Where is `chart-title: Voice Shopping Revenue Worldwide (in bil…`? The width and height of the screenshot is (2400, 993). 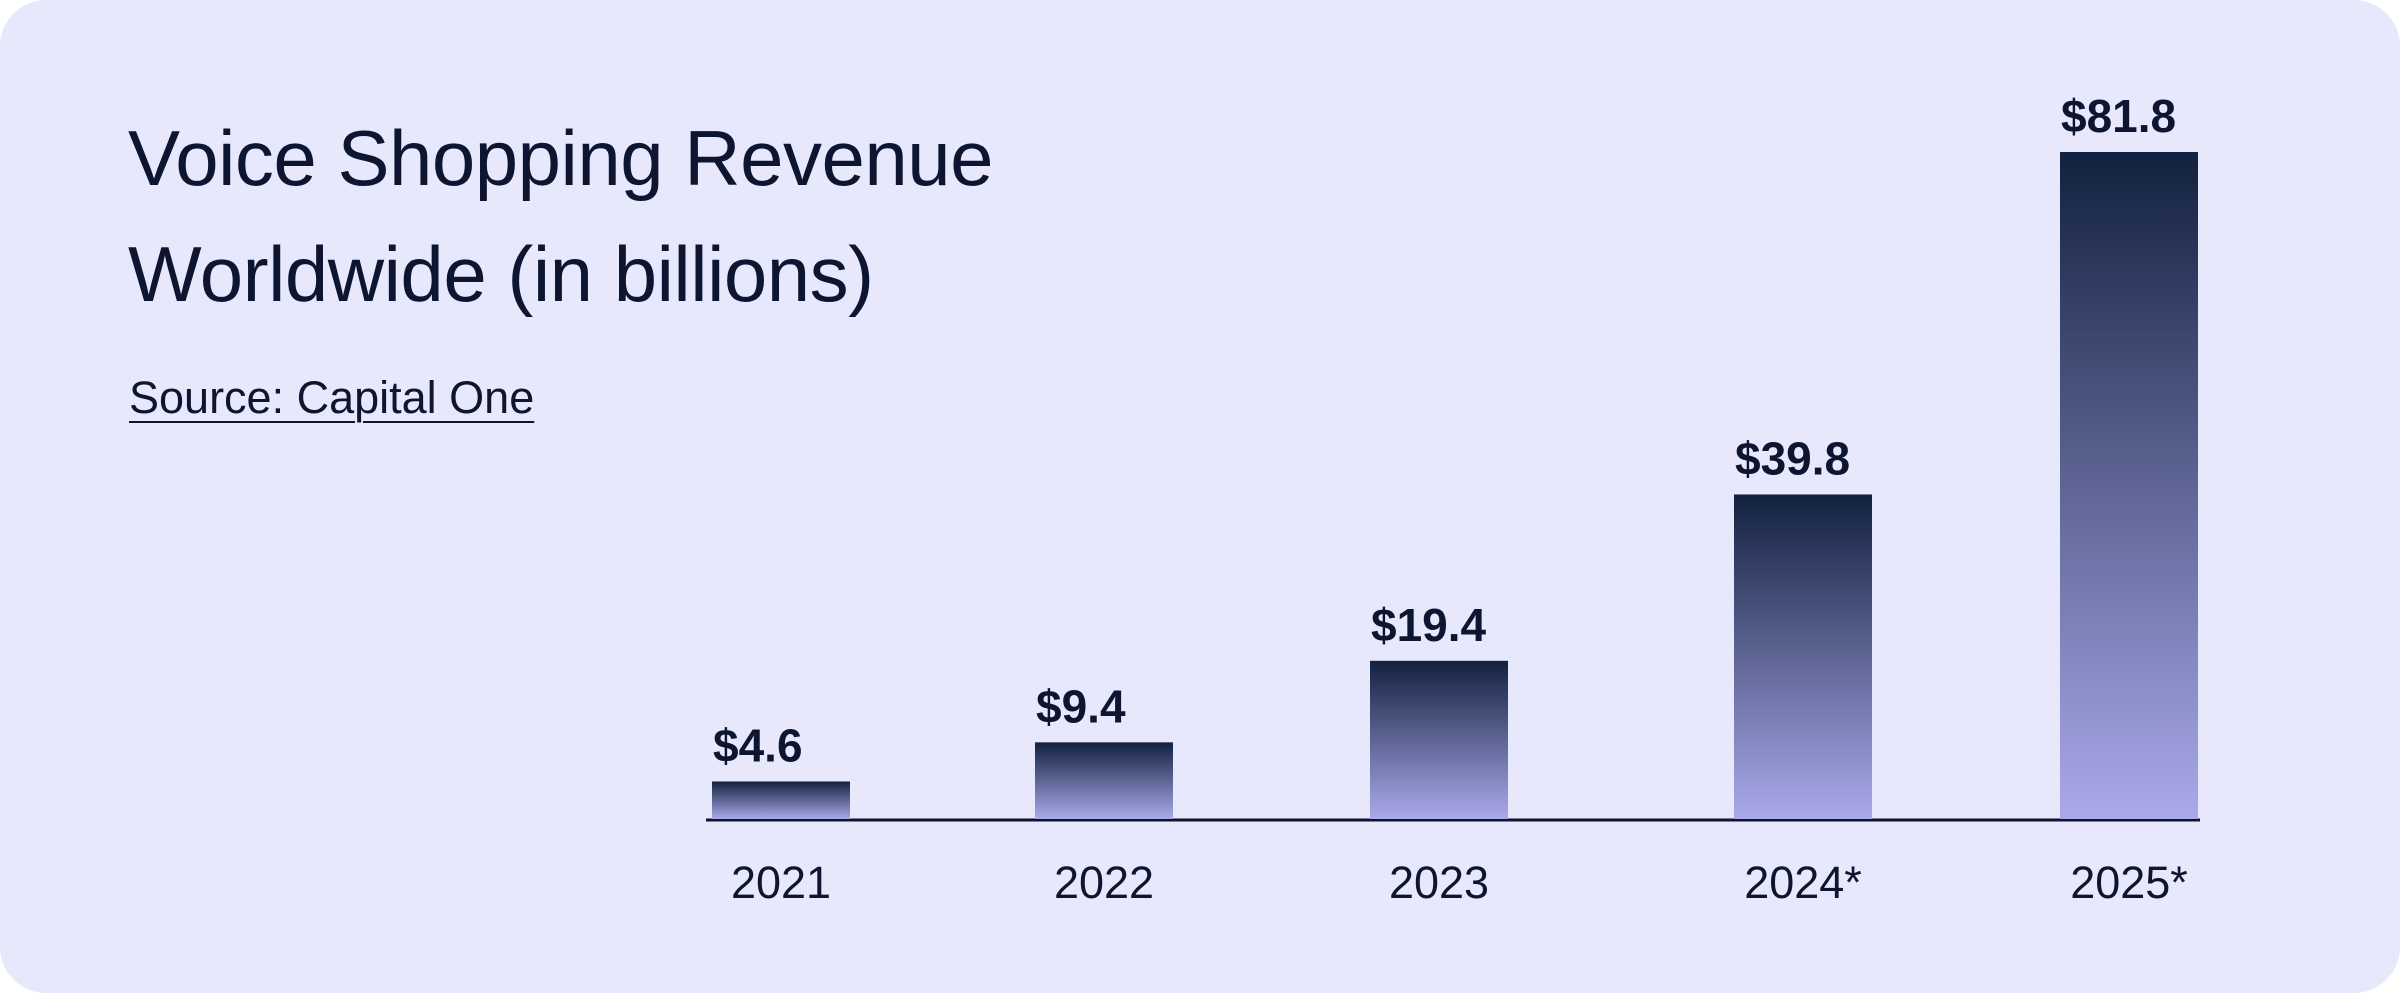
chart-title: Voice Shopping Revenue Worldwide (in bil… is located at coordinates (561, 216).